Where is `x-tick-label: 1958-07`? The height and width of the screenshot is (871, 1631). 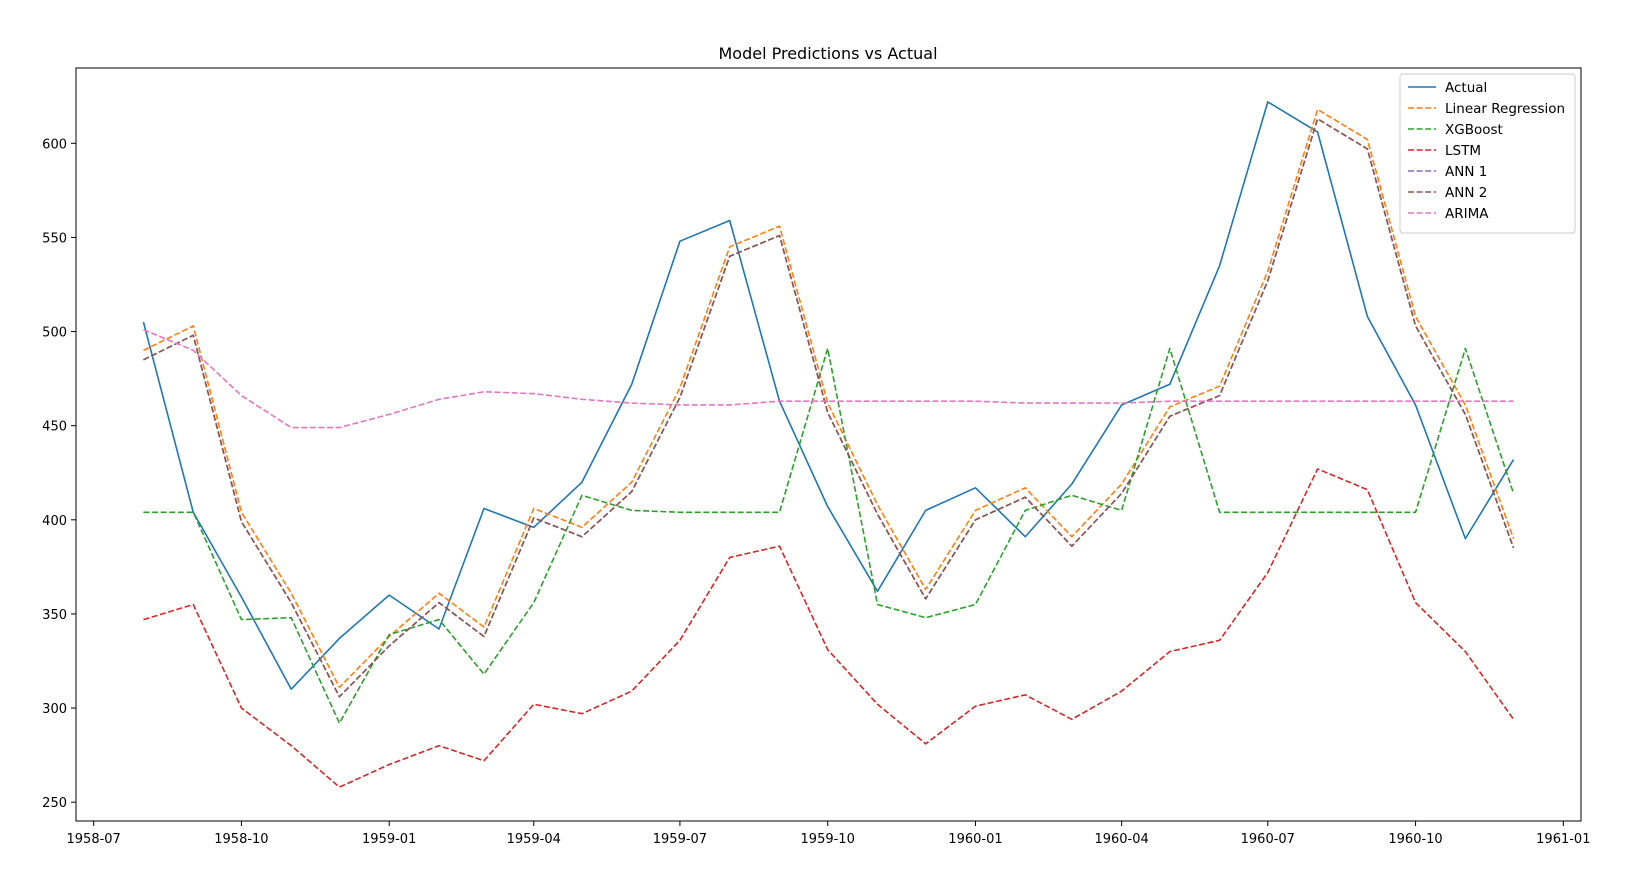 x-tick-label: 1958-07 is located at coordinates (94, 839).